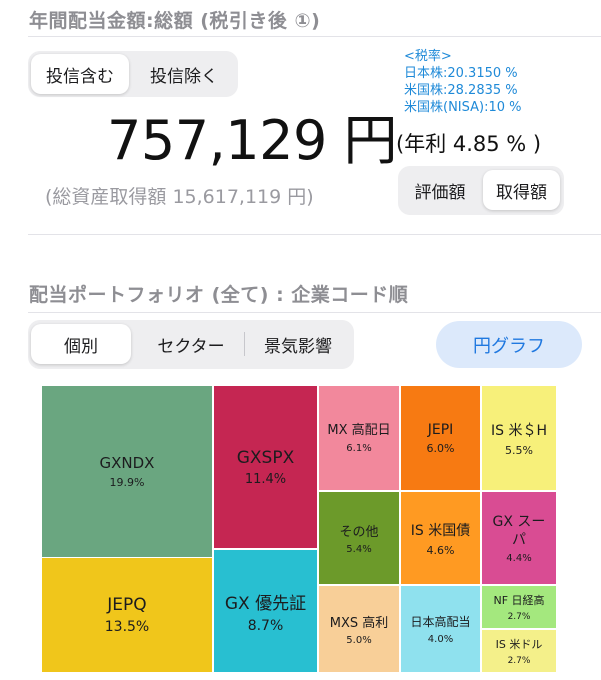 This screenshot has height=680, width=601. What do you see at coordinates (519, 430) in the screenshot?
I see `treemap-tile-name: IS 米＄H` at bounding box center [519, 430].